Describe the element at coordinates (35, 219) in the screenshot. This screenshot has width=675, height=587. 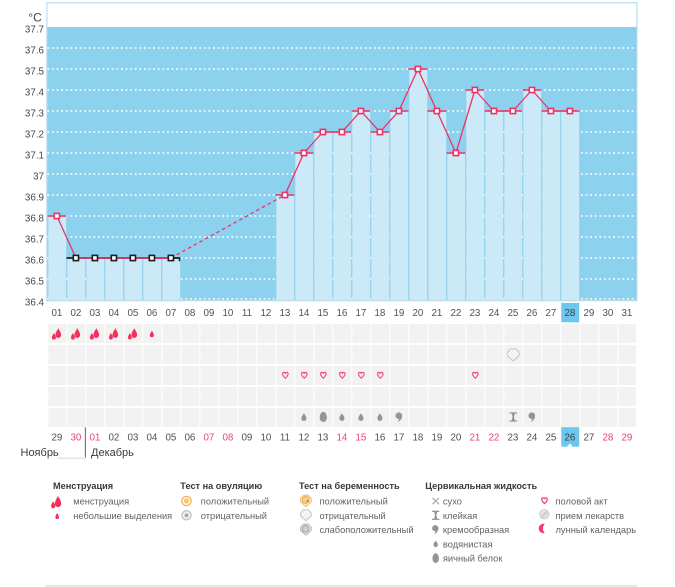
I see `svg-text: 36.8` at that location.